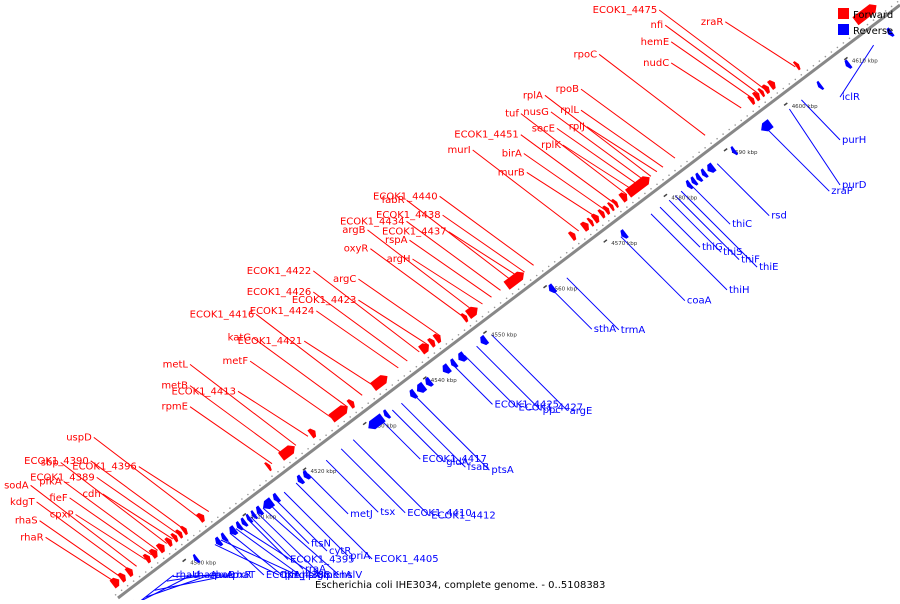 The image size is (900, 604). Describe the element at coordinates (625, 10) in the screenshot. I see `forward-gene-label: ECOK1_4475` at that location.